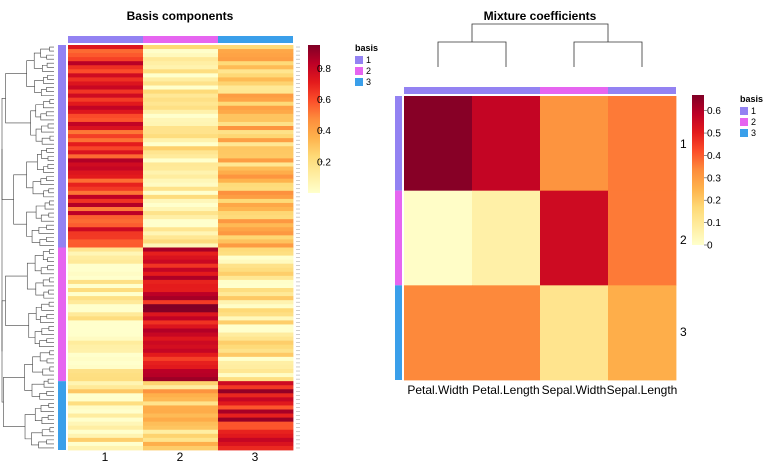  Describe the element at coordinates (506, 333) in the screenshot. I see `mixture-cell-r3-petal-length` at that location.